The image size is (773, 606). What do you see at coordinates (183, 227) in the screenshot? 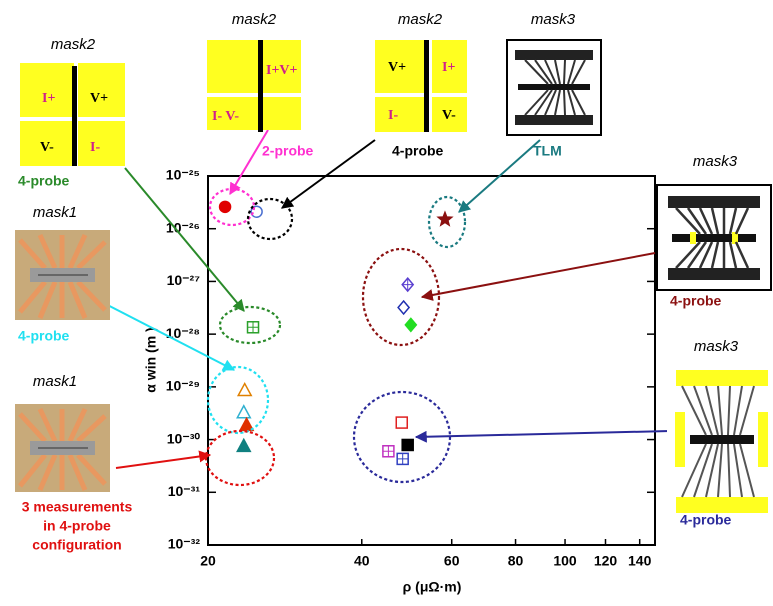
I see `y-tick-label: 10⁻²⁶` at bounding box center [183, 227].